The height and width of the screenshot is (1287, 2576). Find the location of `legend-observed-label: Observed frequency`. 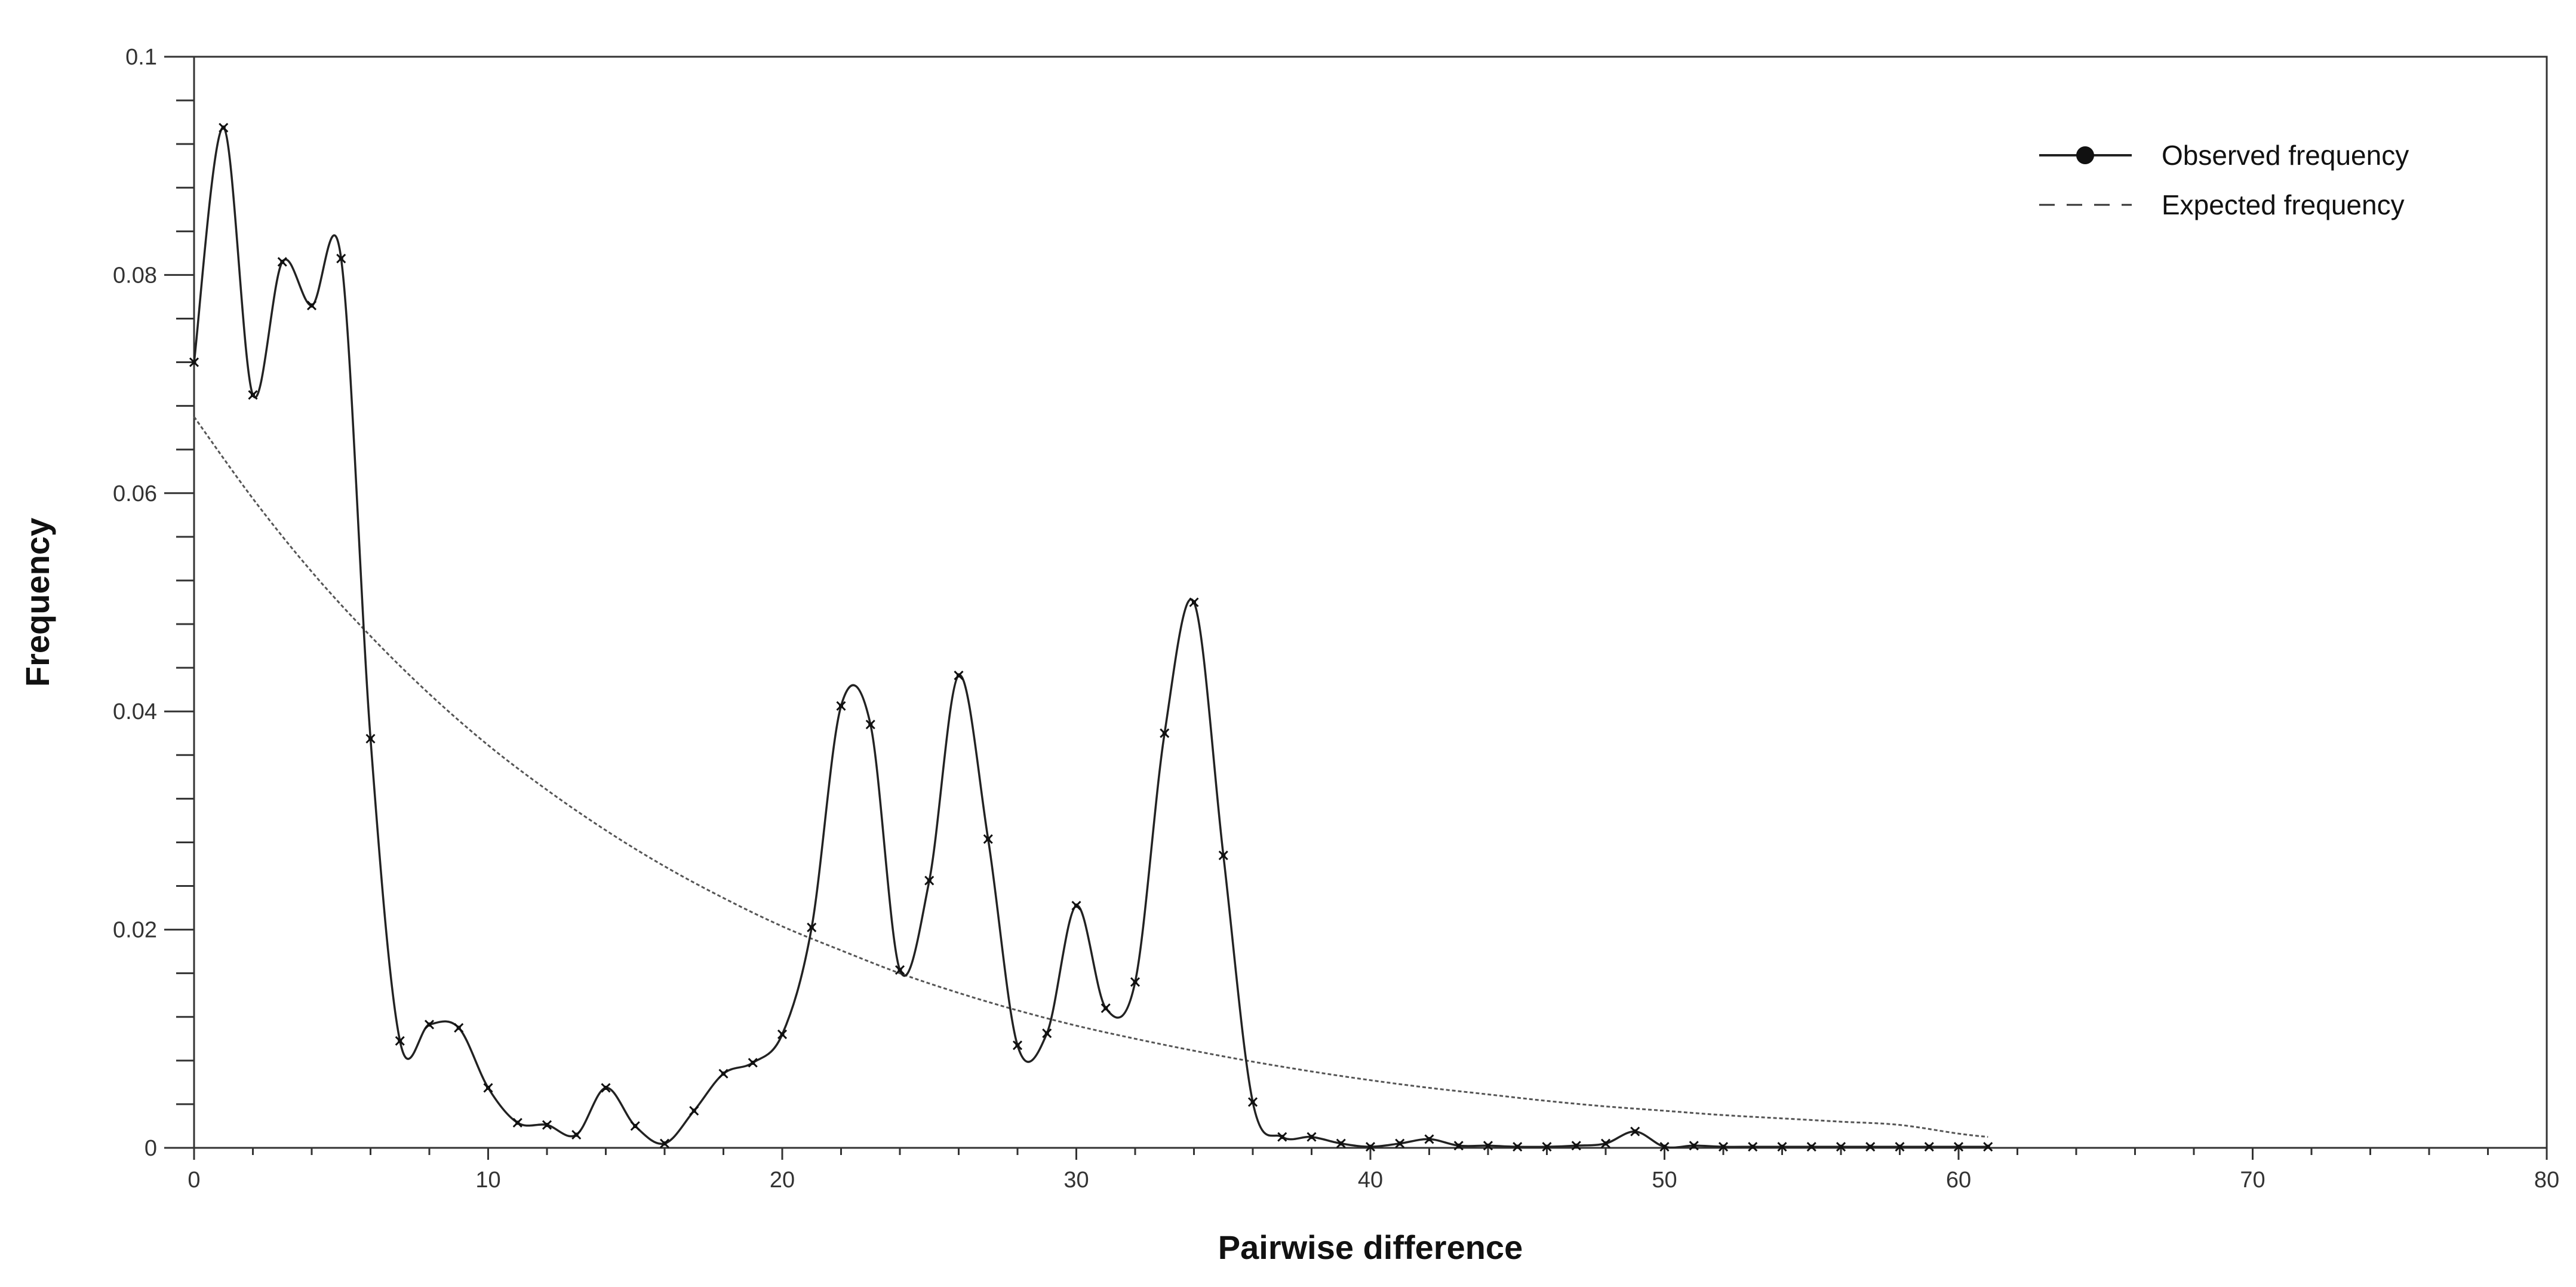

legend-observed-label: Observed frequency is located at coordinates (2285, 156).